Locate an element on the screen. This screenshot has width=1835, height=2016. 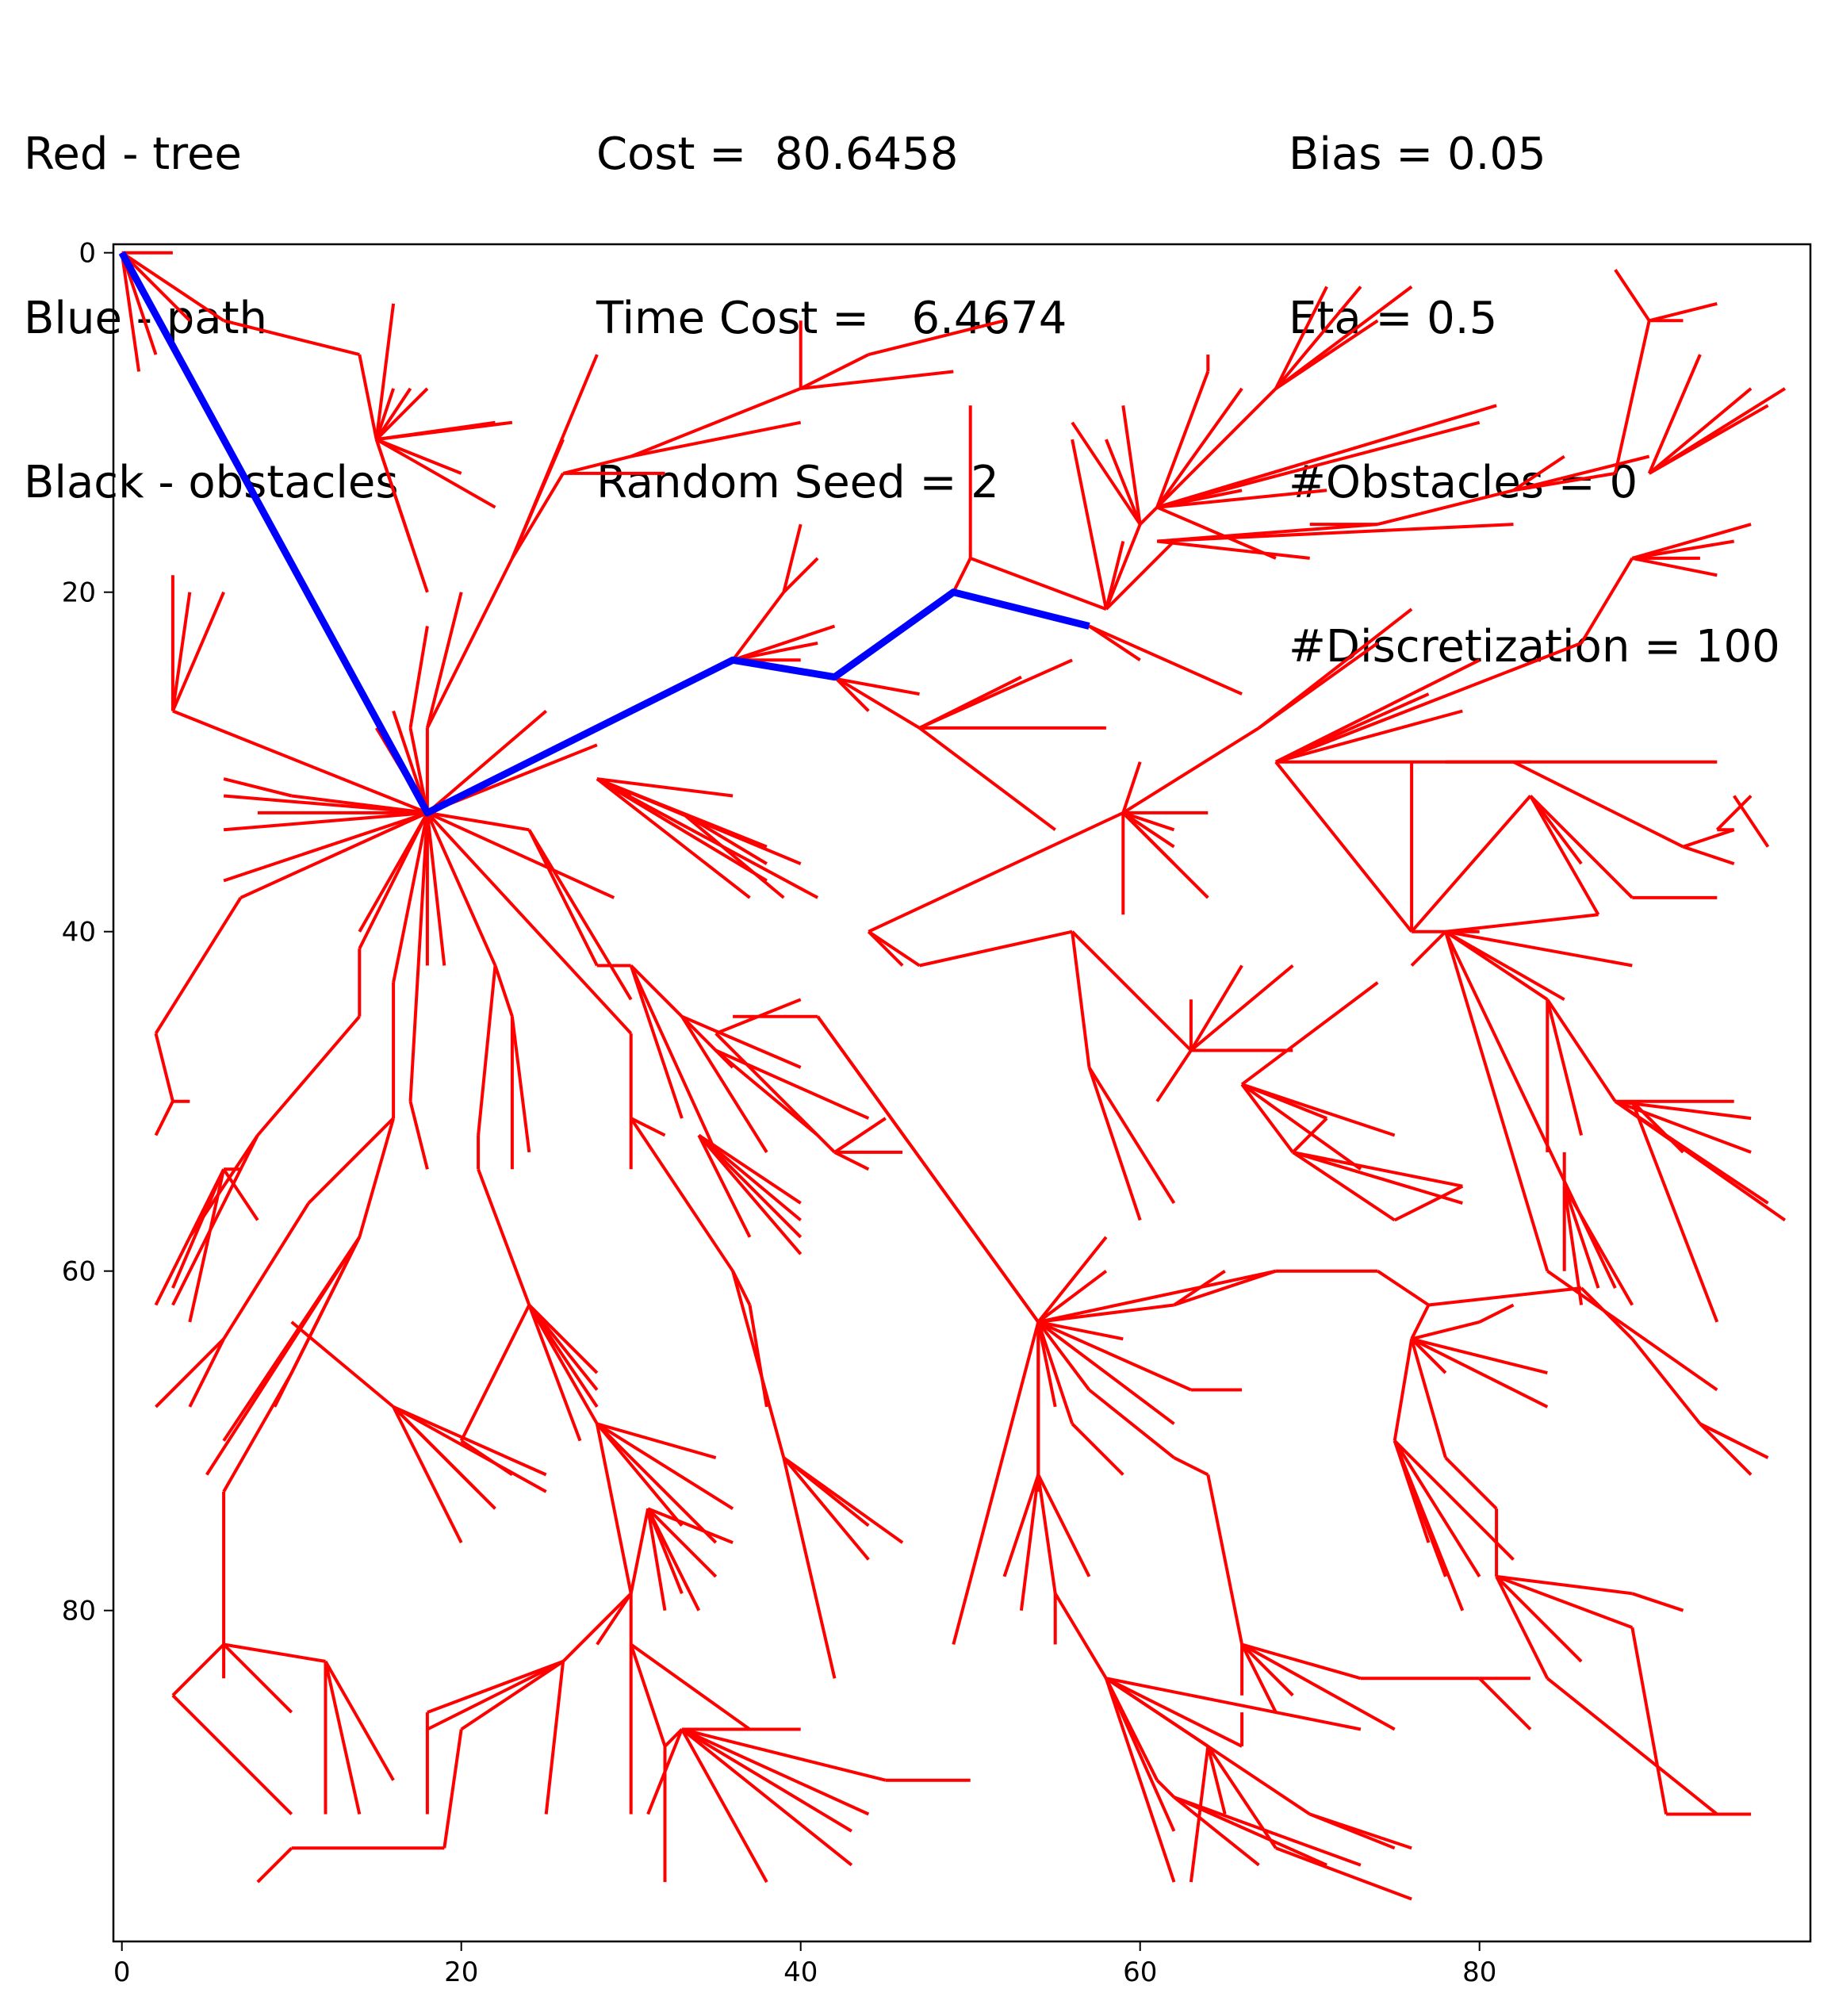
y-tick-label: 40 is located at coordinates (79, 933).